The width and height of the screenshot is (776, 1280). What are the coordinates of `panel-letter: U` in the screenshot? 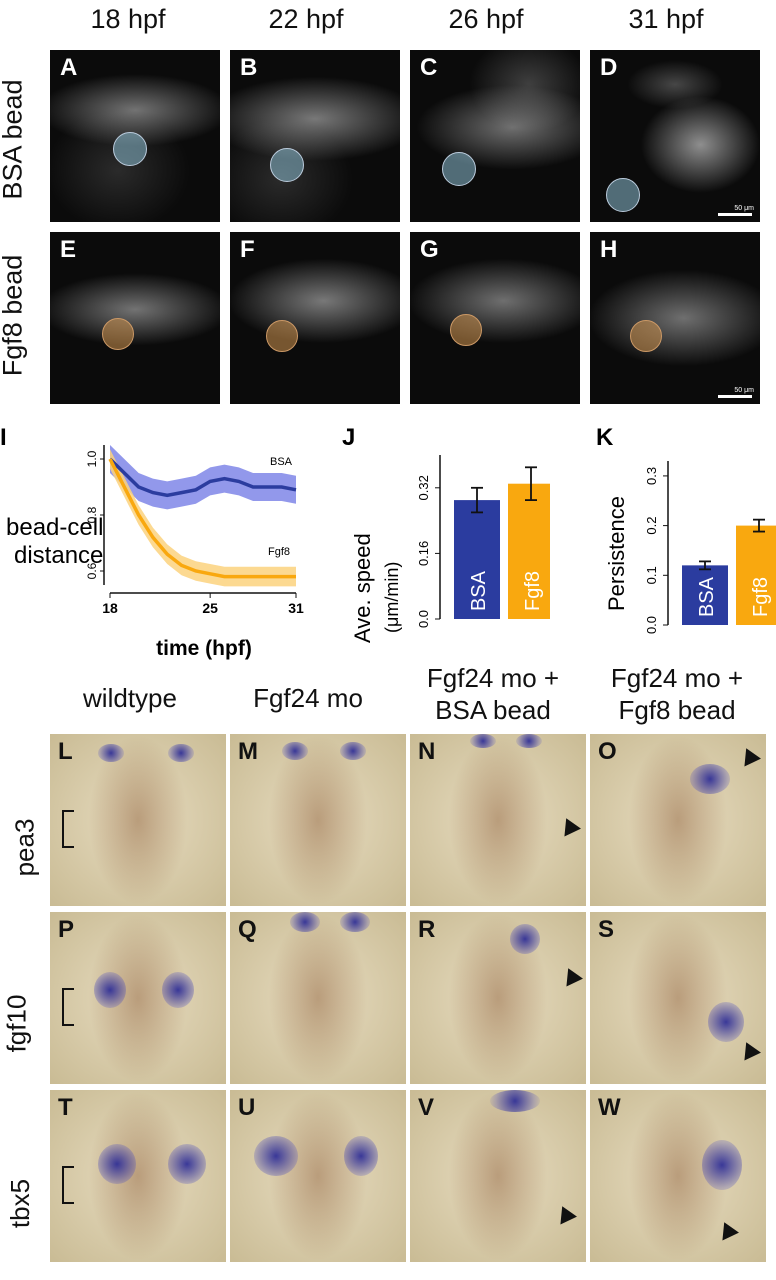 It's located at (247, 1107).